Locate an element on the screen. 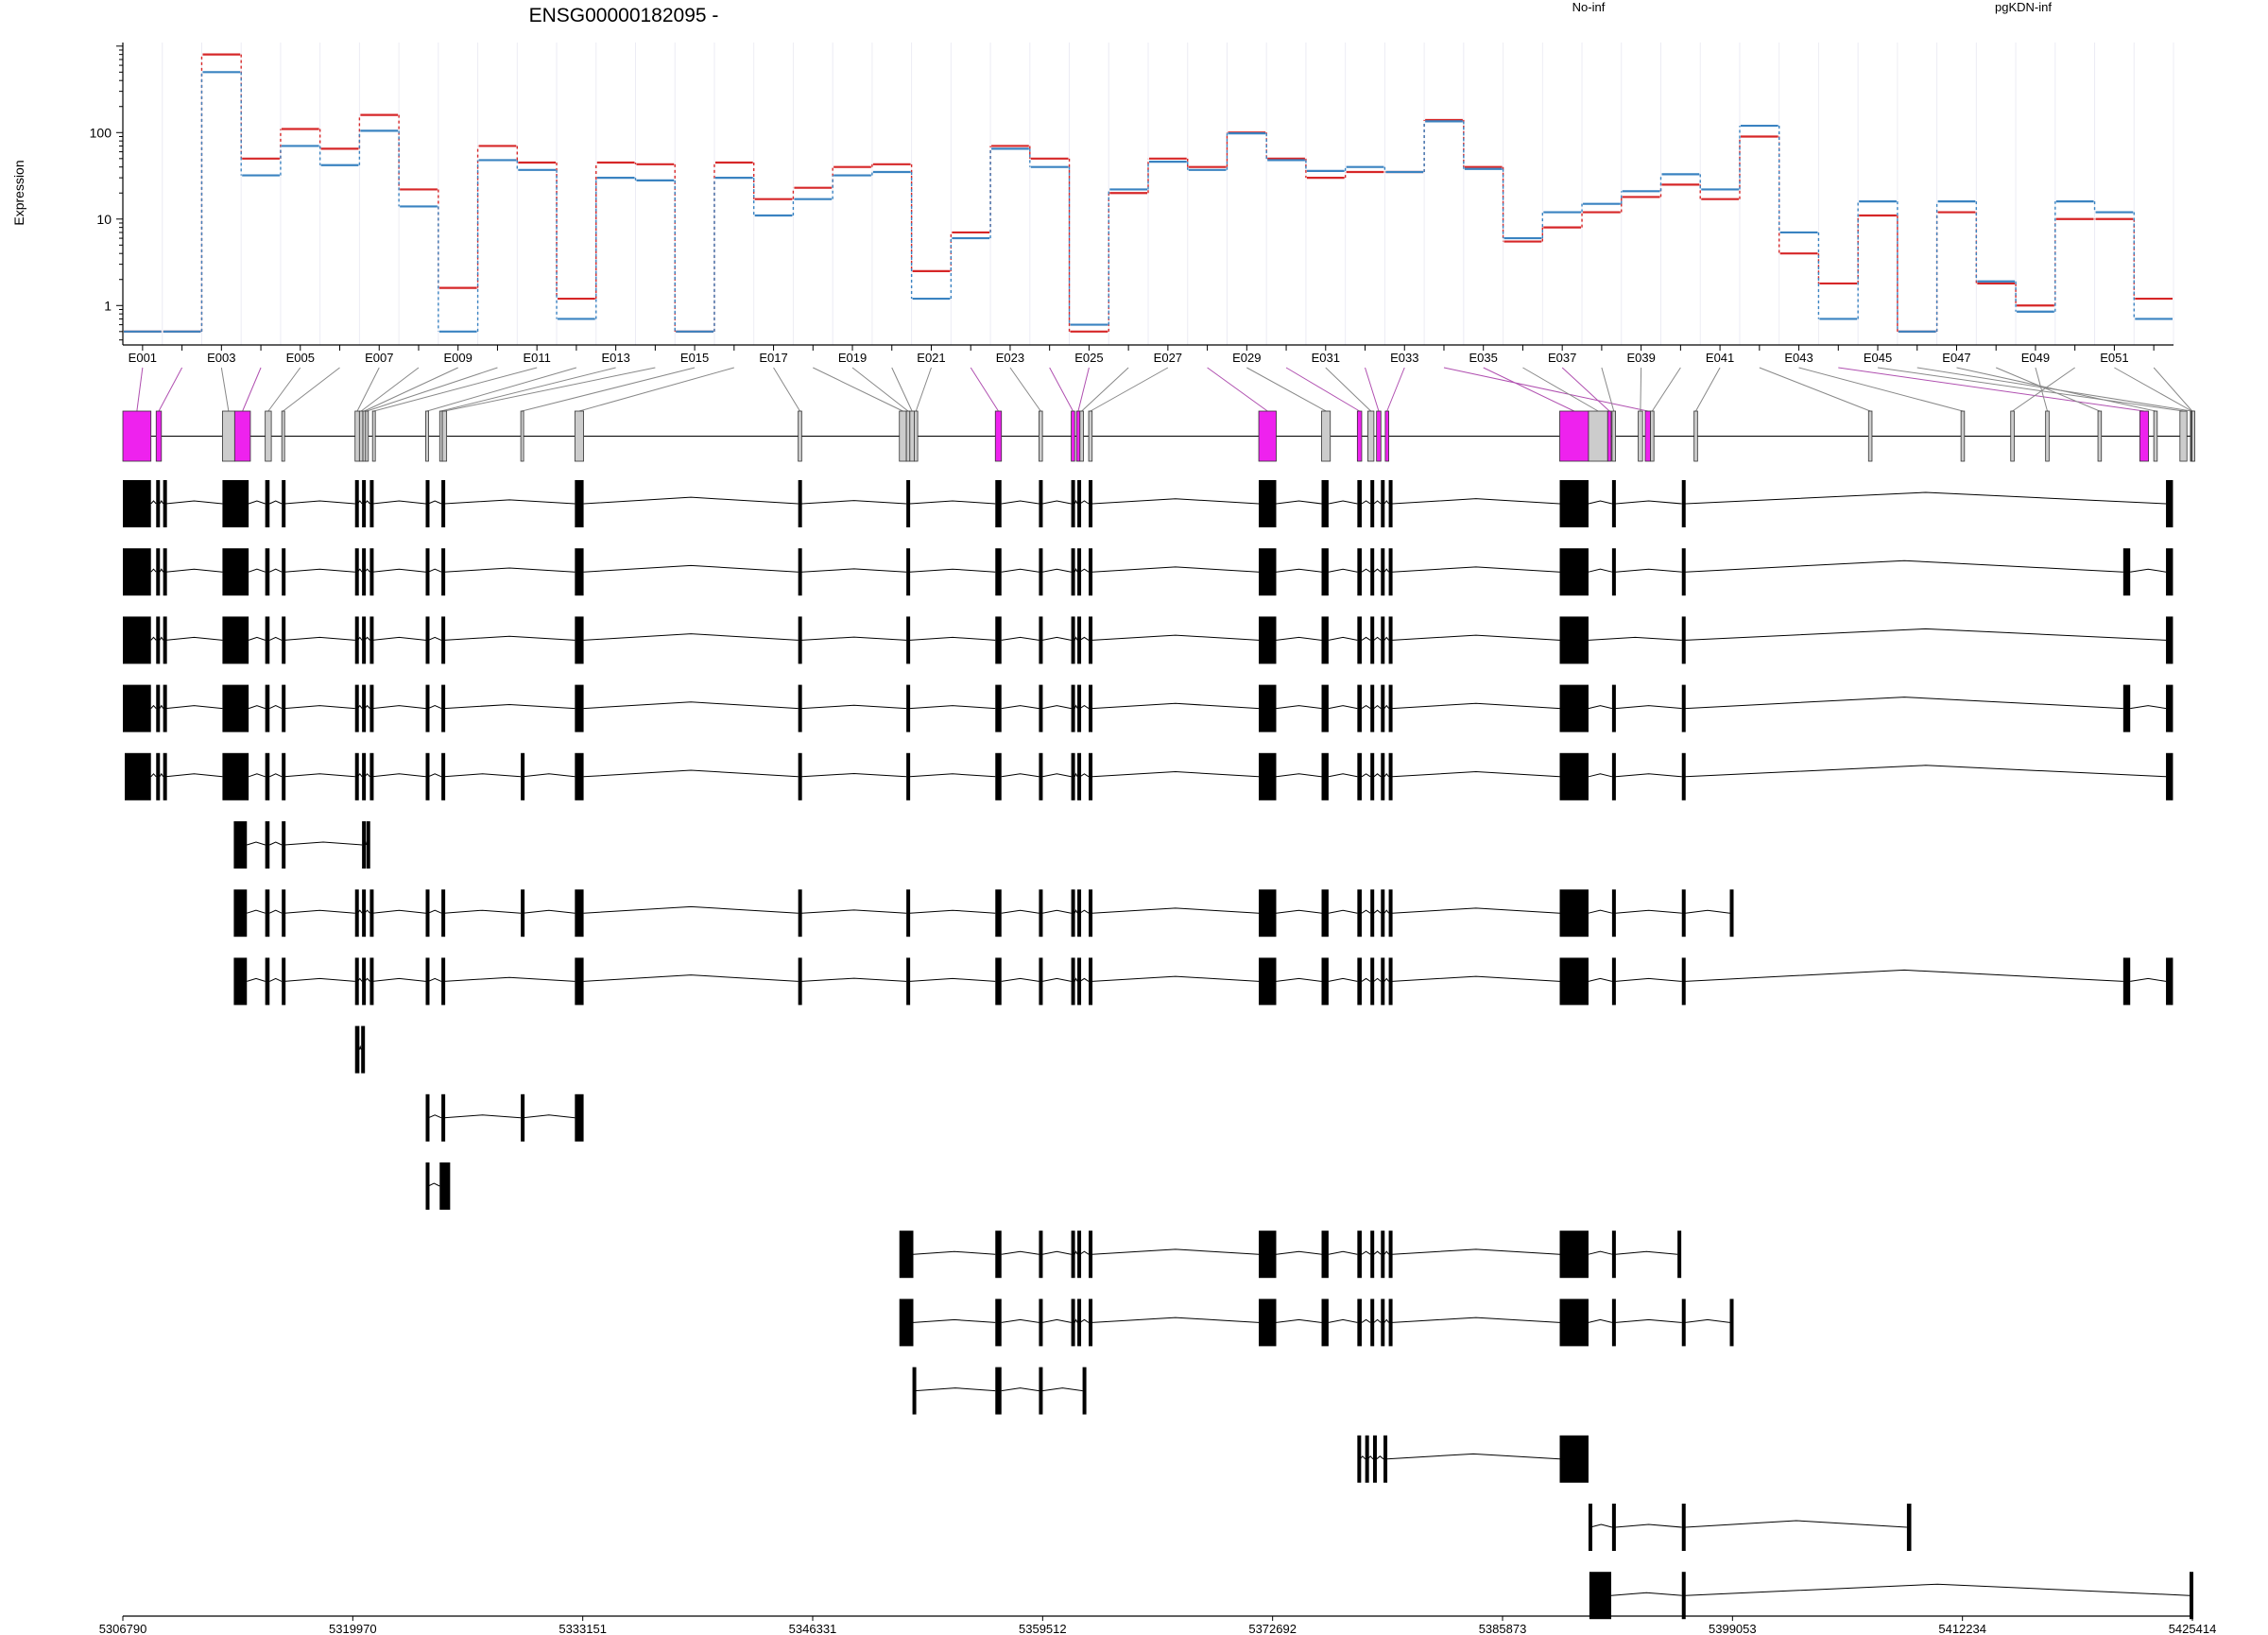 Image resolution: width=2268 pixels, height=1635 pixels. x-tick-label: E039 is located at coordinates (1640, 358).